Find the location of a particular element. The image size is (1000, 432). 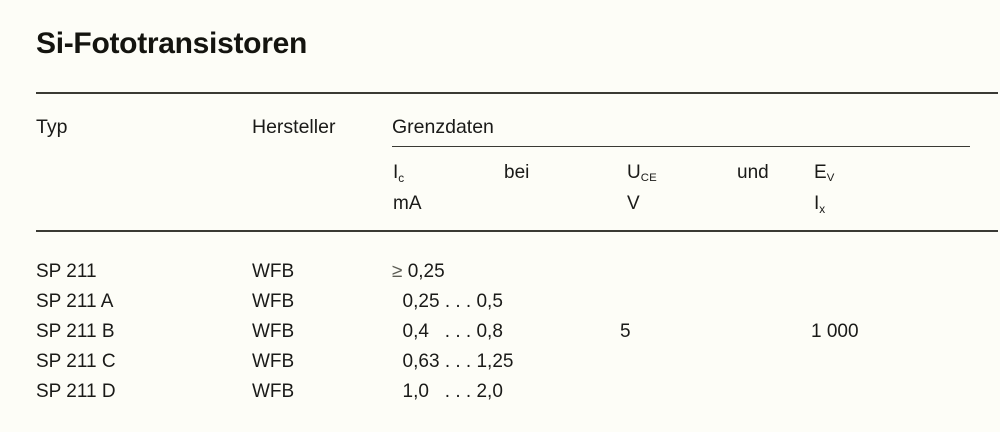

table-top-rule is located at coordinates (517, 93).